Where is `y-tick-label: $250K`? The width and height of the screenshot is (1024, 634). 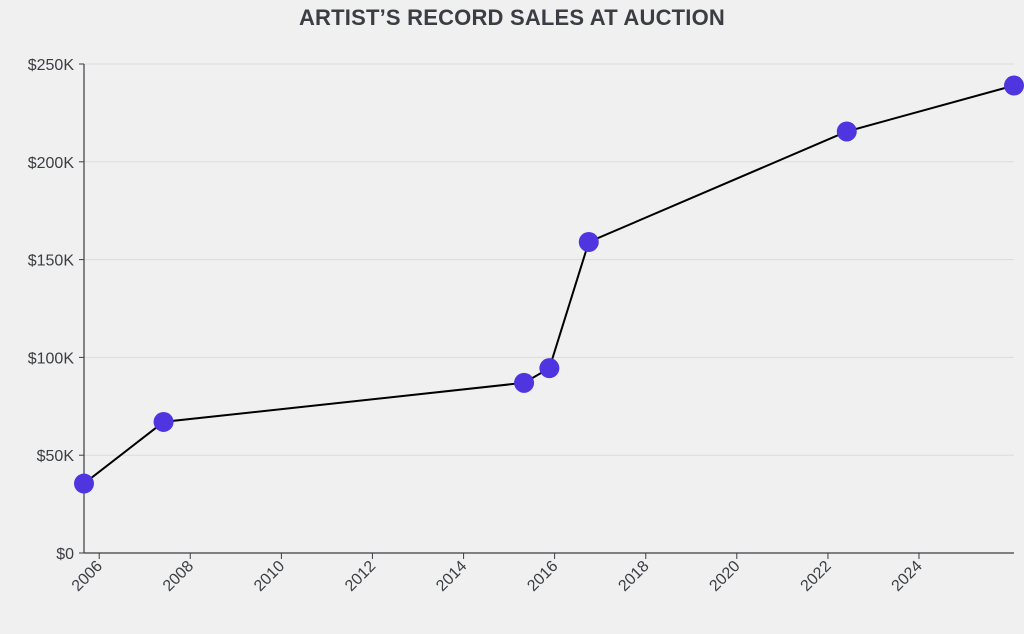
y-tick-label: $250K is located at coordinates (51, 65).